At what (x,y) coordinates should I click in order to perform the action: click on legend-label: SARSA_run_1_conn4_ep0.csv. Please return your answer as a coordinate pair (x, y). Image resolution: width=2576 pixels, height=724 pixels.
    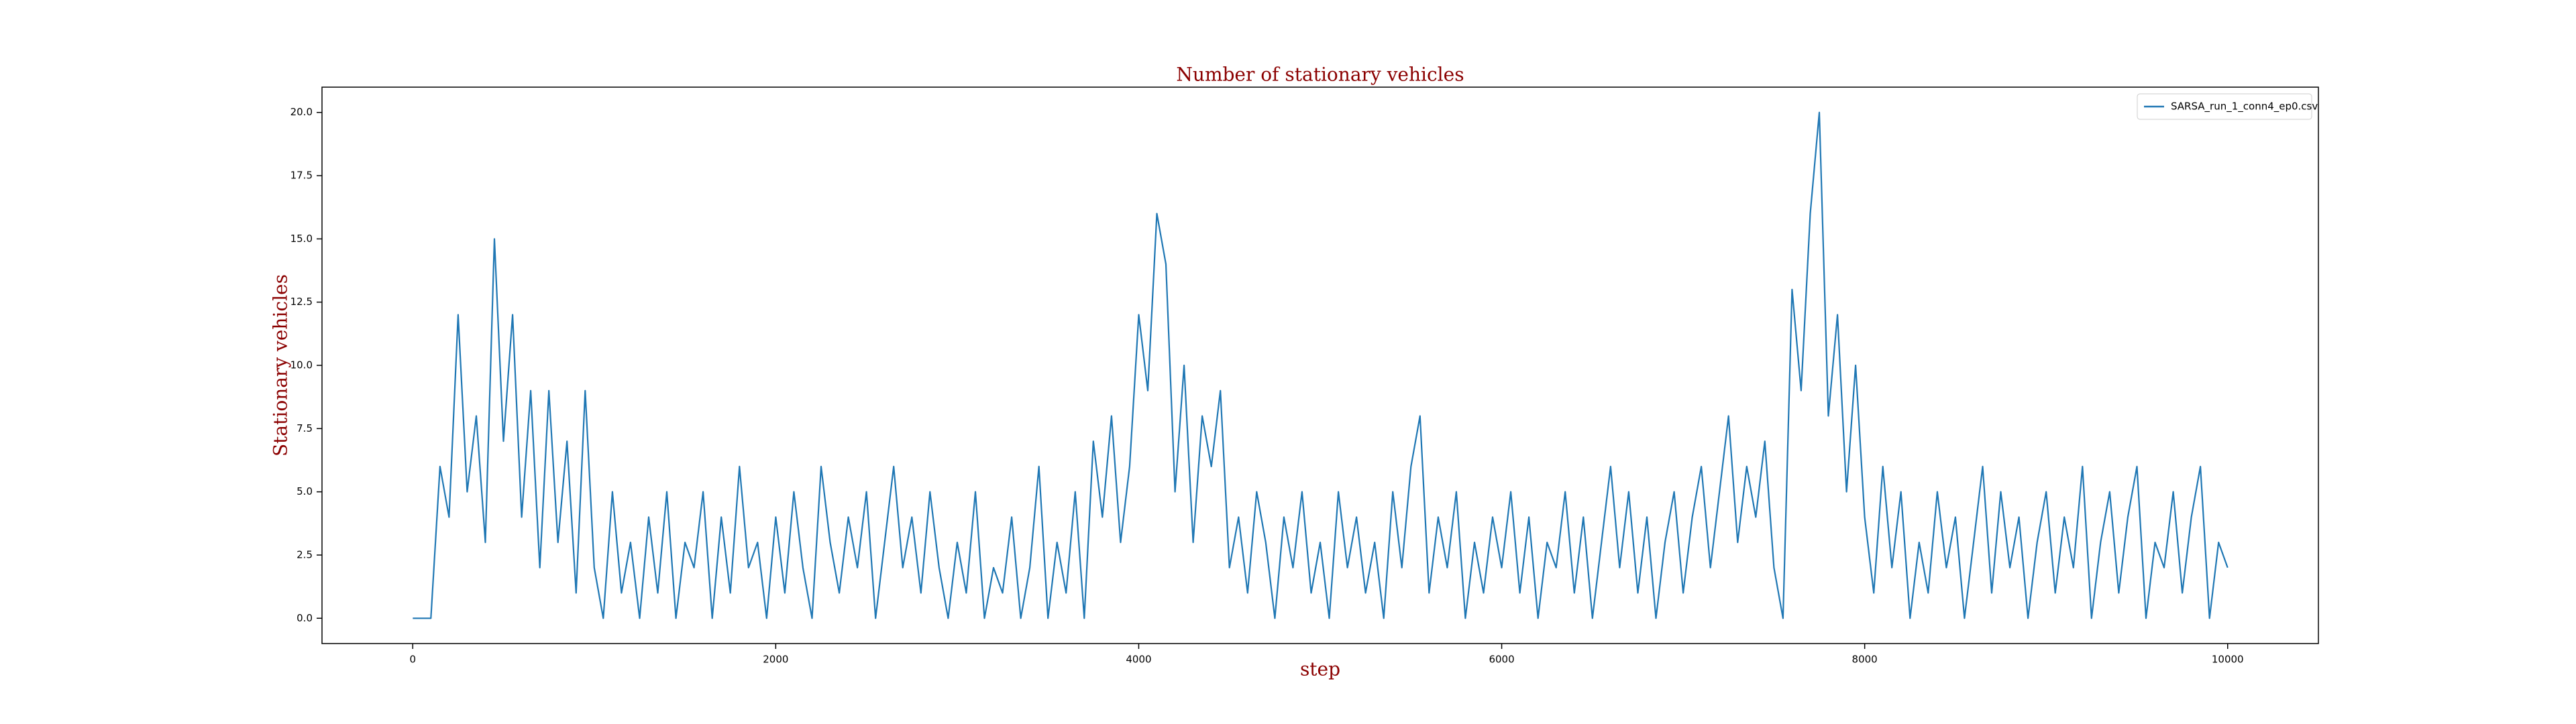
    Looking at the image, I should click on (2244, 107).